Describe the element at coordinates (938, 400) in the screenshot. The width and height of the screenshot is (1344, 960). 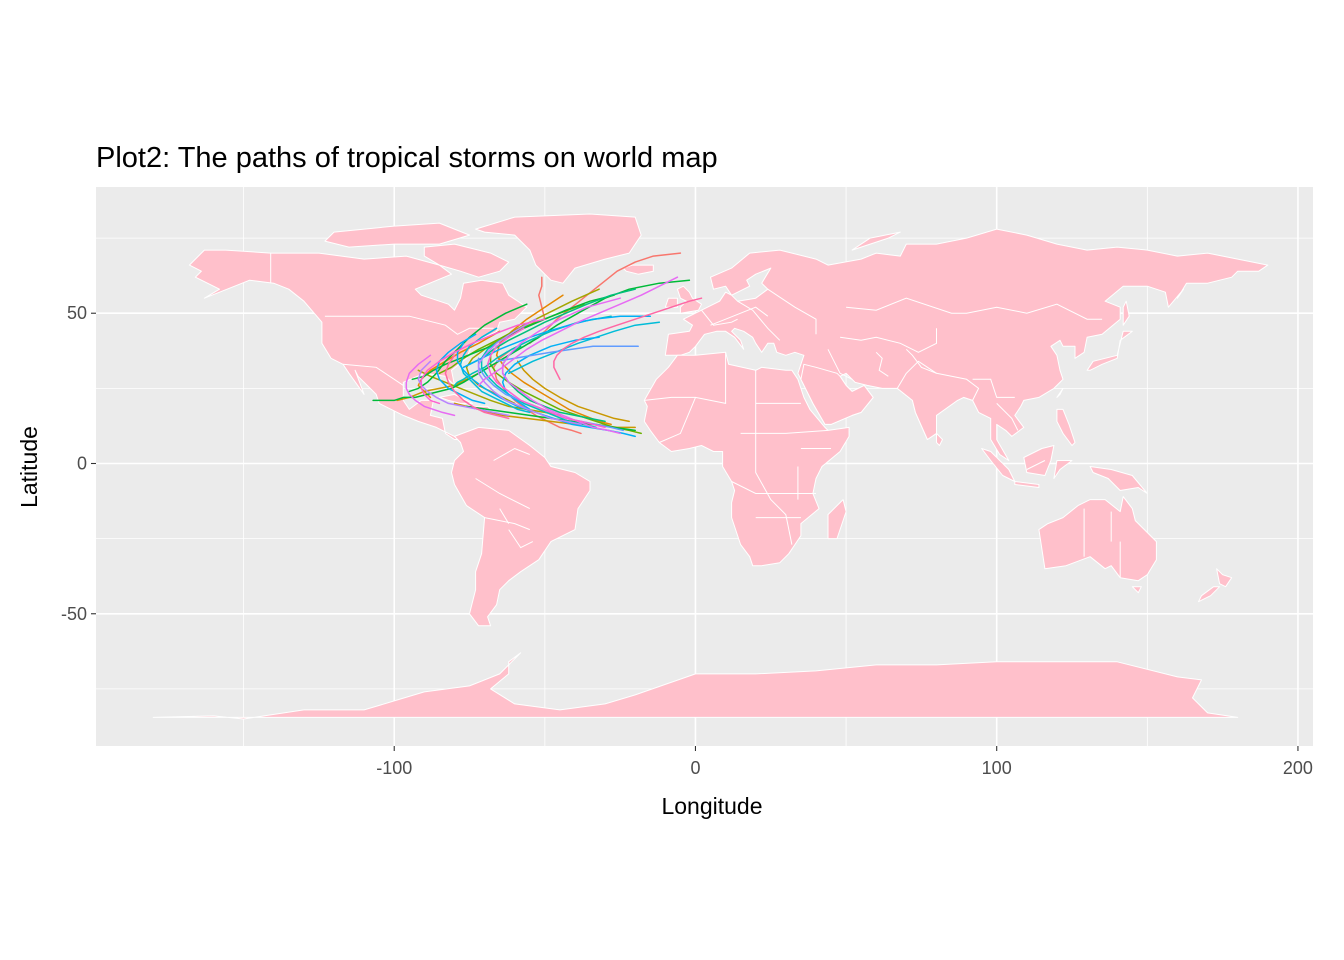
I see `land-india` at that location.